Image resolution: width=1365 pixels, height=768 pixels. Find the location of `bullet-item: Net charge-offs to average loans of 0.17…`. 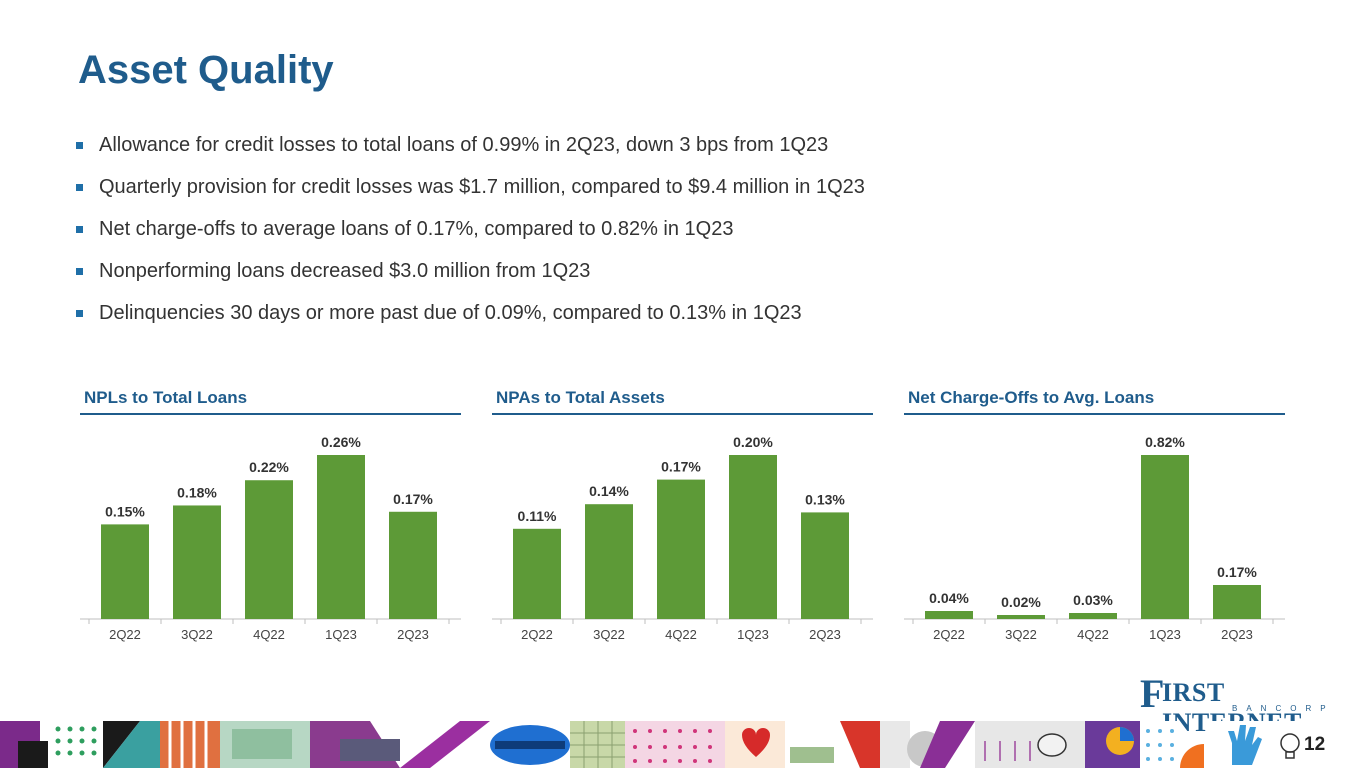

bullet-item: Net charge-offs to average loans of 0.17… is located at coordinates (470, 233).